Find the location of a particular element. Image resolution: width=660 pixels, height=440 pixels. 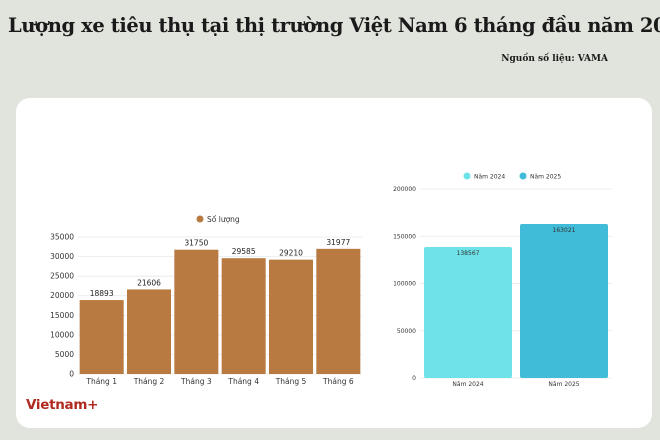

data-label: 163021 is located at coordinates (564, 230).